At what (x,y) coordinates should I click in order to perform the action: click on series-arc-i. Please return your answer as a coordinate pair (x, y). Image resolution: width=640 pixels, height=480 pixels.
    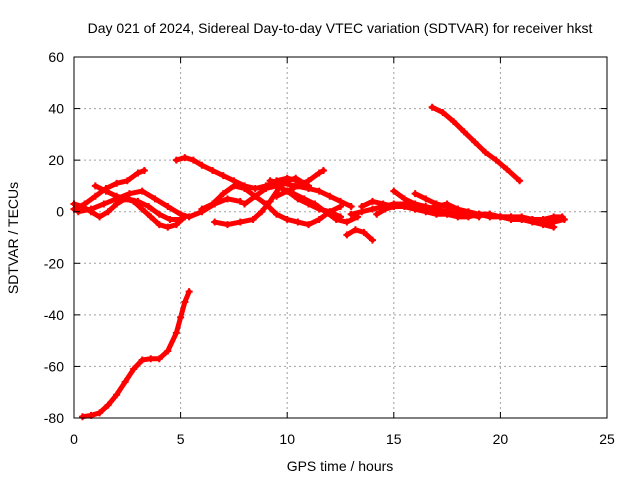
    Looking at the image, I should click on (300, 183).